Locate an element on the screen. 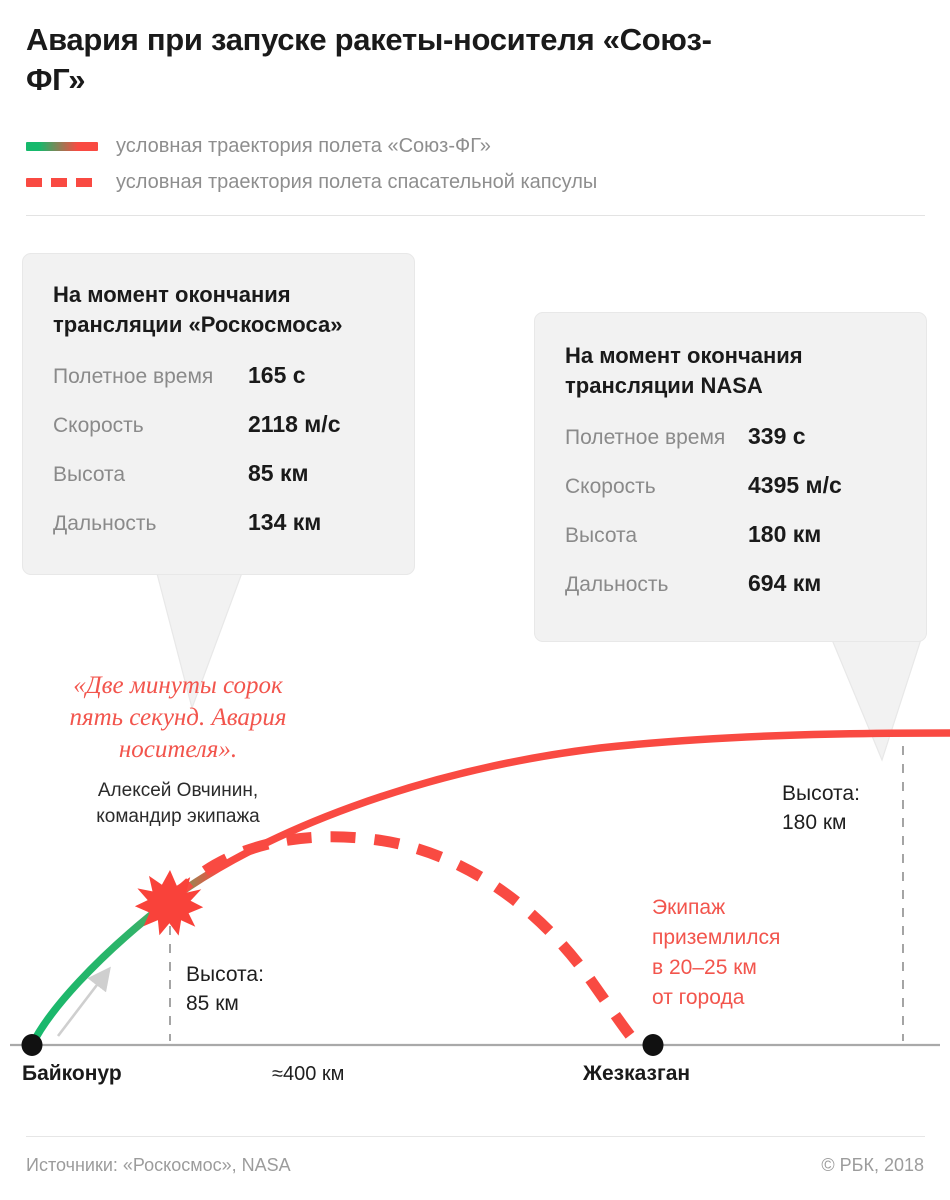 This screenshot has height=1200, width=950. card-row: Высота 180 км is located at coordinates (730, 545).